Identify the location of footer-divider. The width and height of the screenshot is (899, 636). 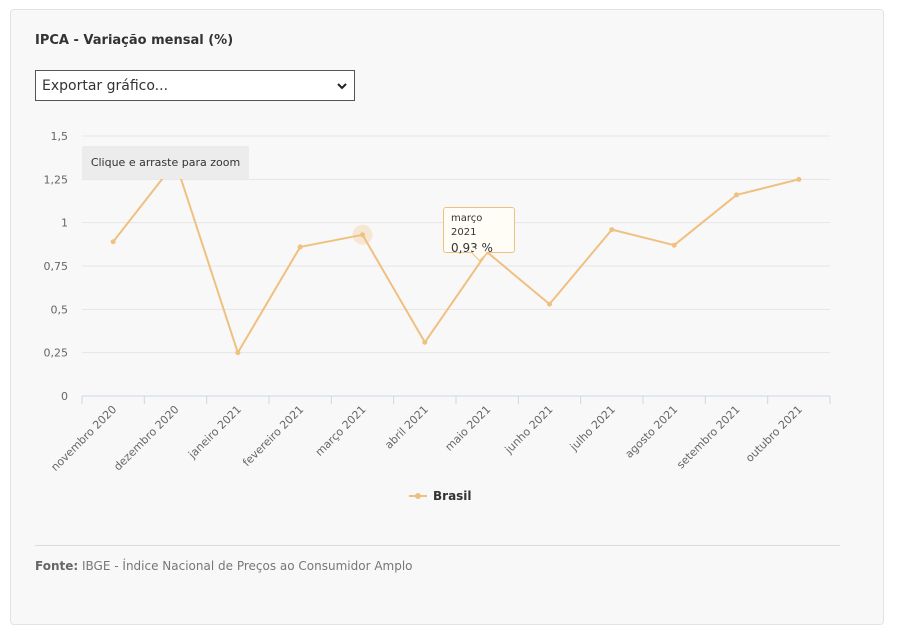
(437, 545).